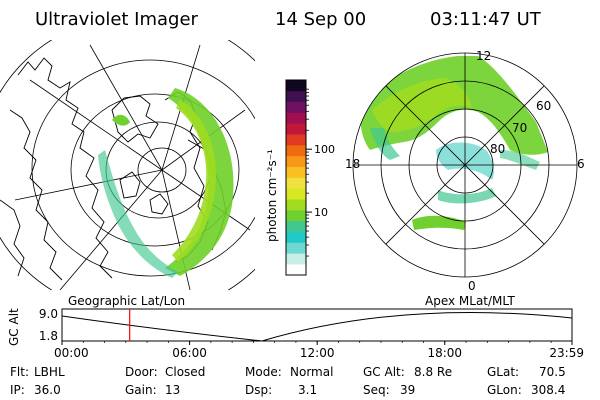 Image resolution: width=600 pixels, height=400 pixels. I want to click on colorbar-swatches, so click(296, 178).